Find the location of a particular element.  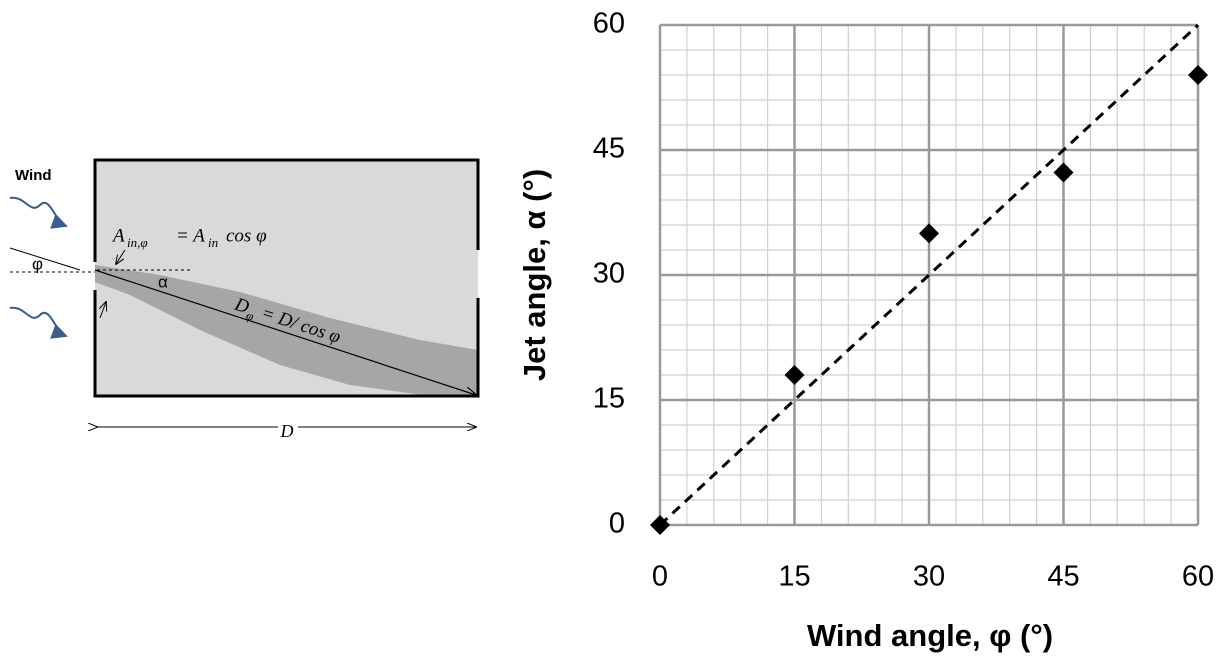

wind-dir is located at coordinates (45, 259).